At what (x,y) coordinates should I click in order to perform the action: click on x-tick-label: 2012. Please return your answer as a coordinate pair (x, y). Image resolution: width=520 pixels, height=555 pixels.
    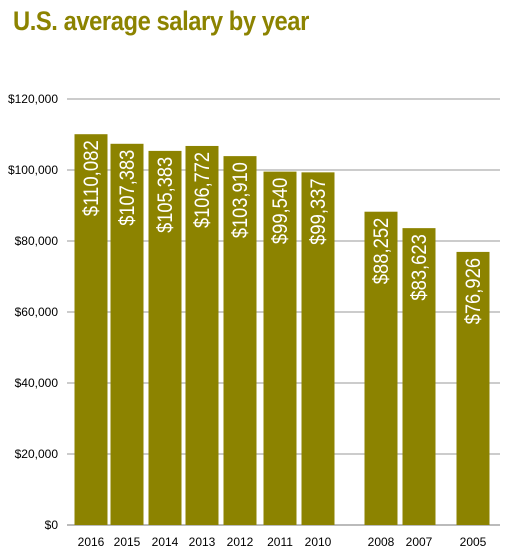
    Looking at the image, I should click on (240, 542).